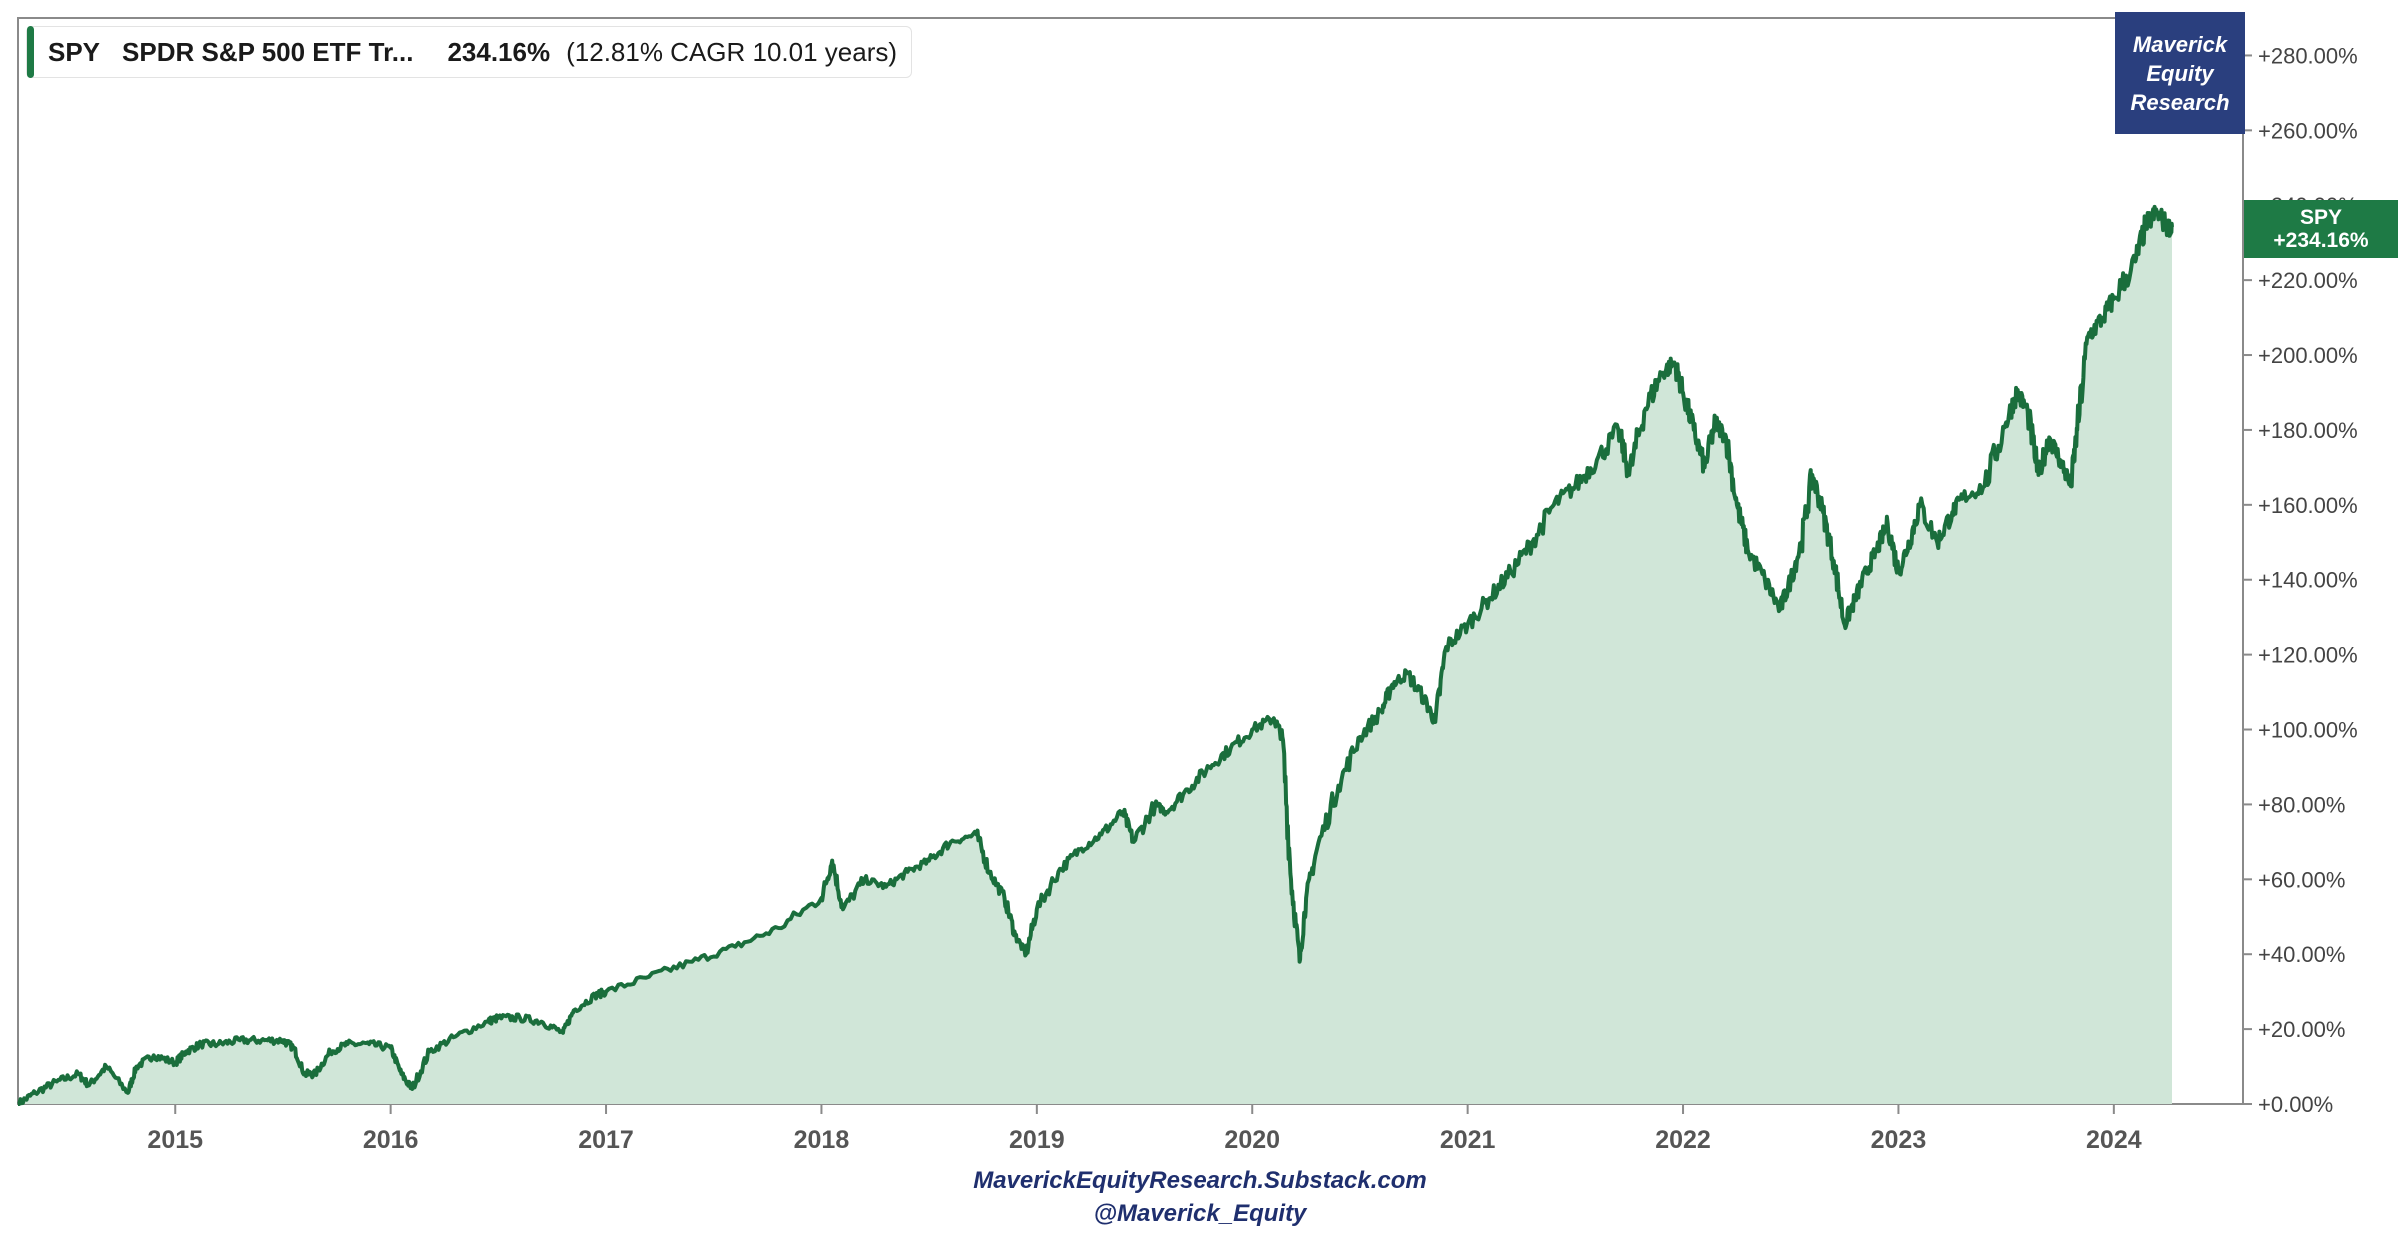  What do you see at coordinates (1252, 1140) in the screenshot?
I see `x-tick-label: 2020` at bounding box center [1252, 1140].